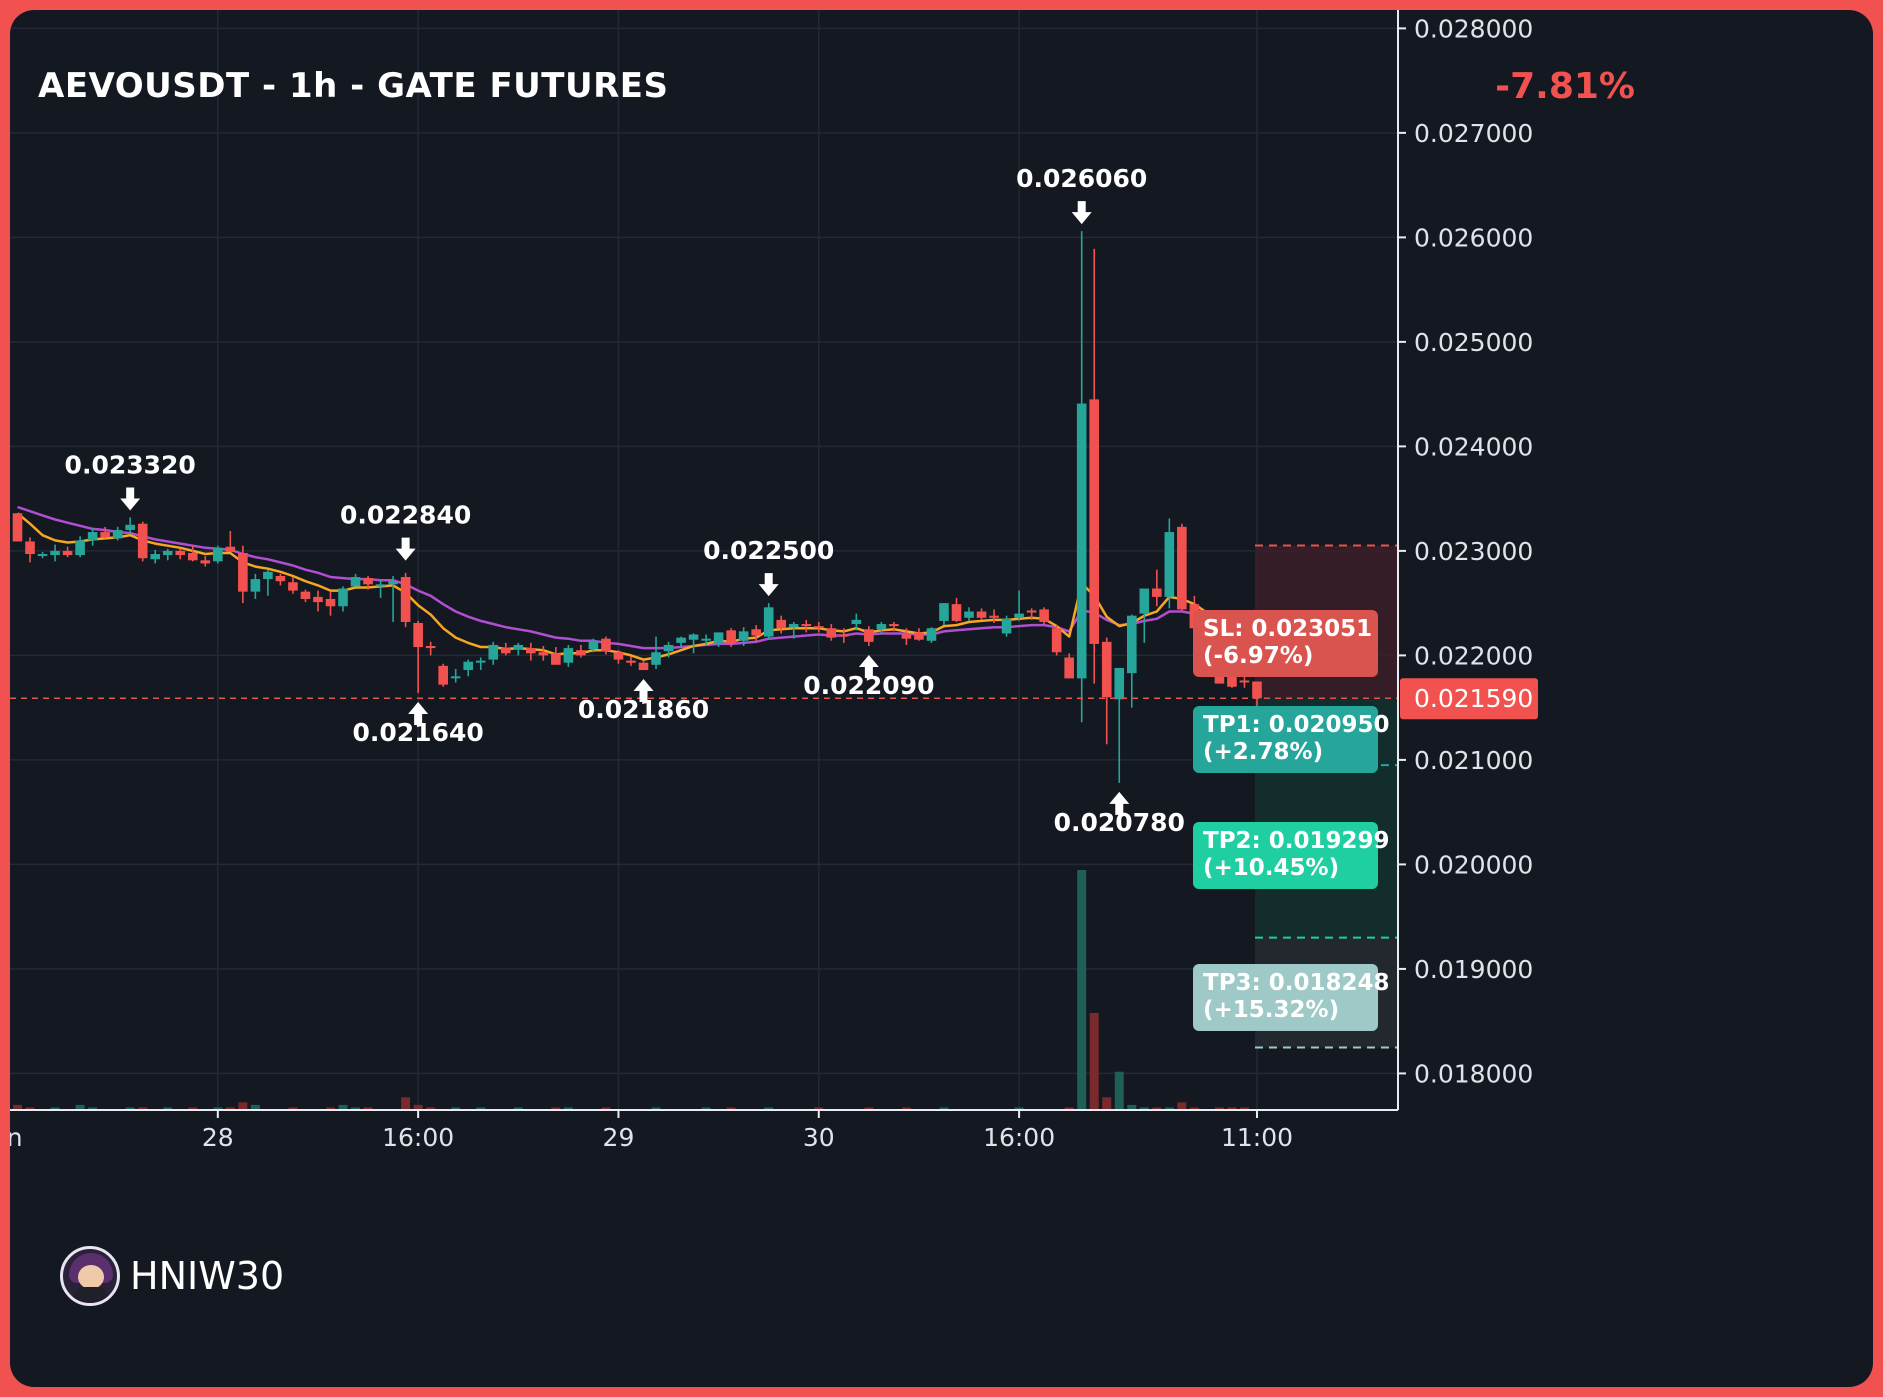  Describe the element at coordinates (1473, 342) in the screenshot. I see `price-tick-label: 0.025000` at that location.